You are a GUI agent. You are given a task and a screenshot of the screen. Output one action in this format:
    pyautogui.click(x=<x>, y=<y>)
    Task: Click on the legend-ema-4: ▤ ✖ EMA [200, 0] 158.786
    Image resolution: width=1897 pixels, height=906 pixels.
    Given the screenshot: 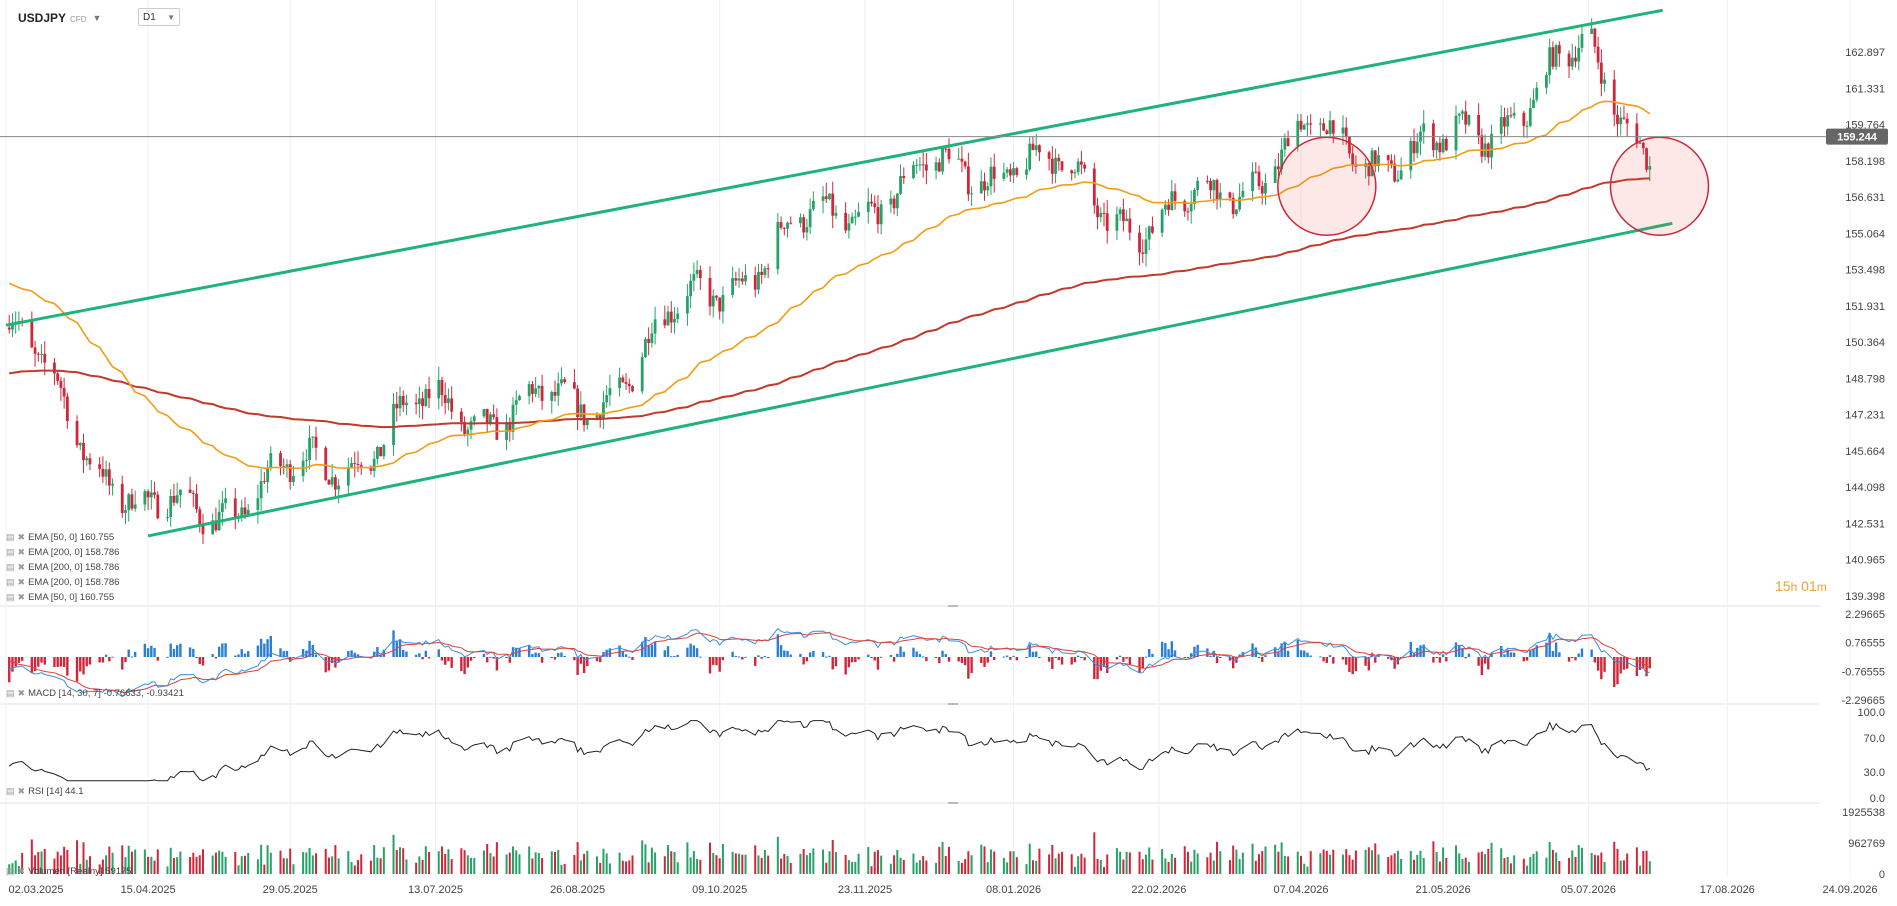 What is the action you would take?
    pyautogui.click(x=62, y=582)
    